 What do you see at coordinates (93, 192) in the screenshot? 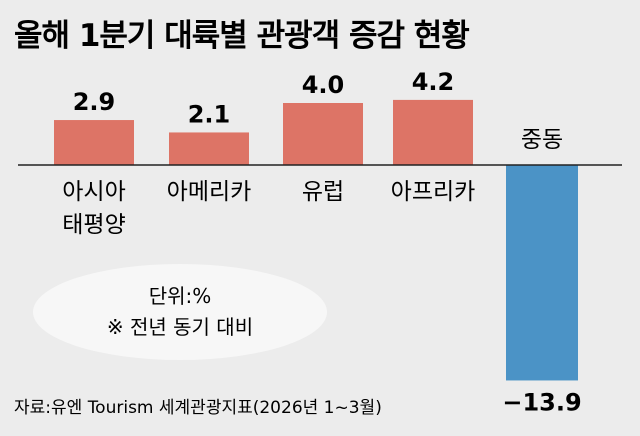
I see `category-label-0-0: 아시아` at bounding box center [93, 192].